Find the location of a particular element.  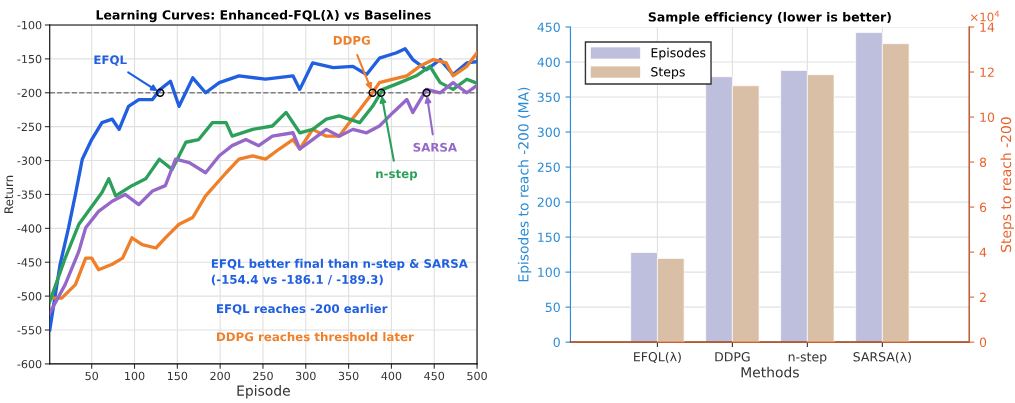

x-tick-label: 300 is located at coordinates (306, 376).